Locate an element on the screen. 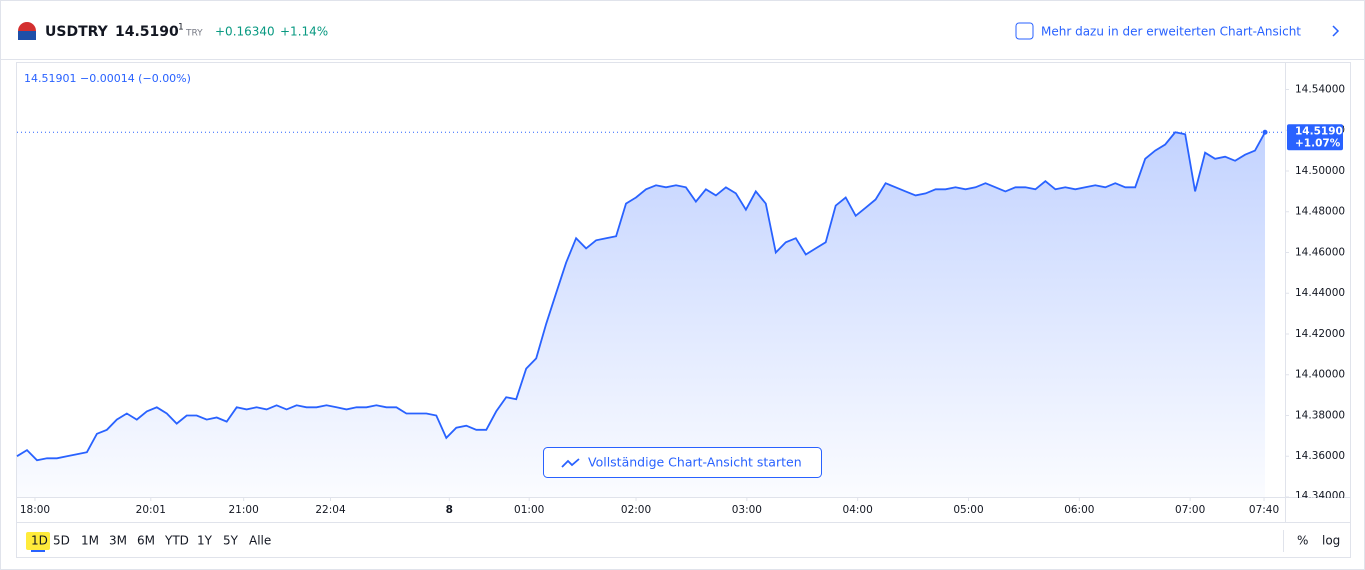 This screenshot has height=570, width=1365. legend: 14.51901 −0.00014 (−0.00%) is located at coordinates (107, 78).